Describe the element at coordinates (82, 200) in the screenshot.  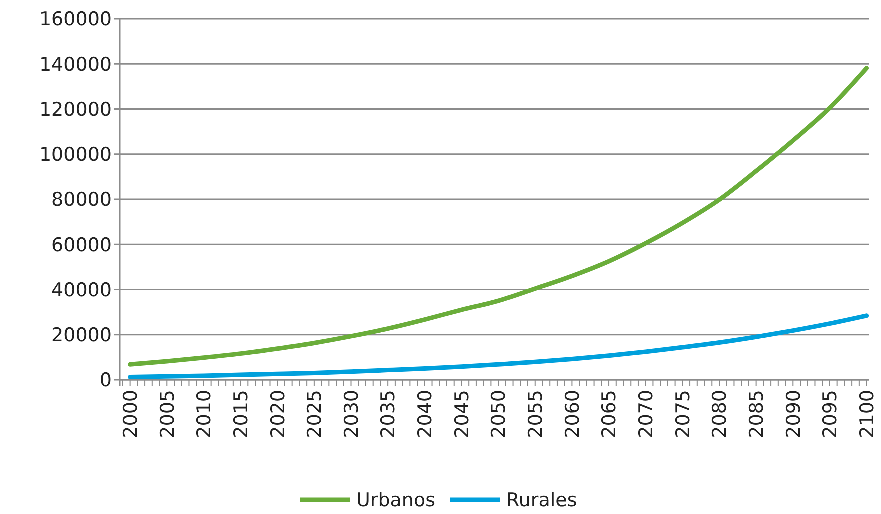
I see `y-tick-label: 80000` at that location.